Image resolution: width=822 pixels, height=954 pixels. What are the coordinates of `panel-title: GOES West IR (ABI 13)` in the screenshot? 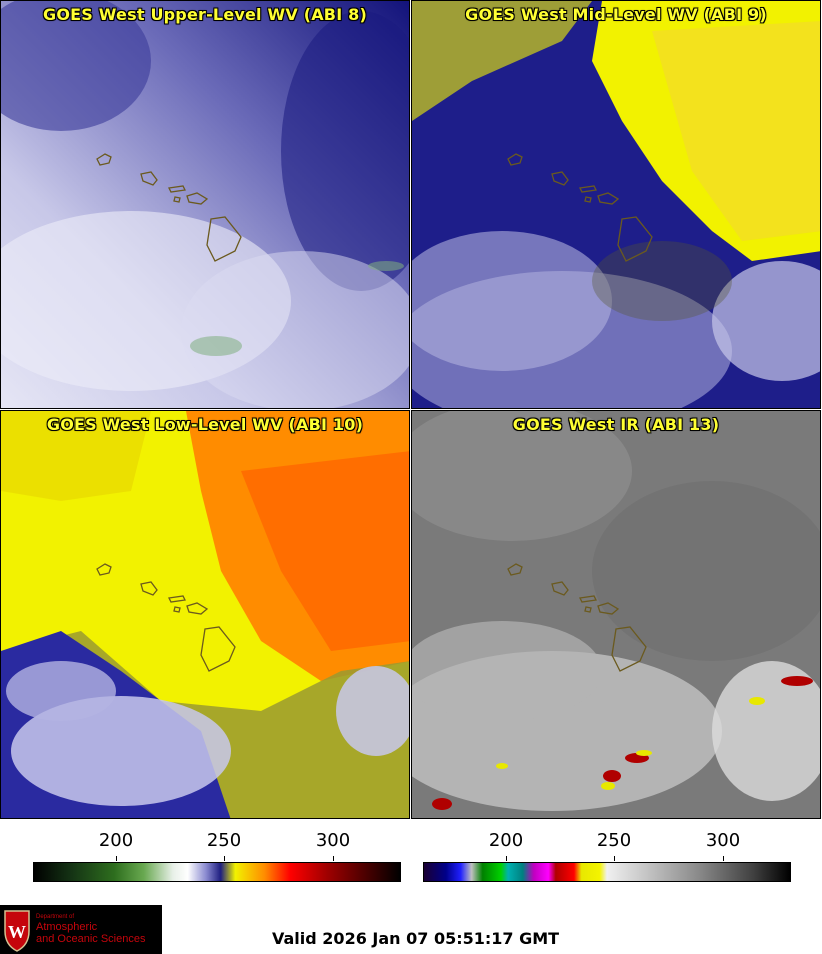 It's located at (616, 424).